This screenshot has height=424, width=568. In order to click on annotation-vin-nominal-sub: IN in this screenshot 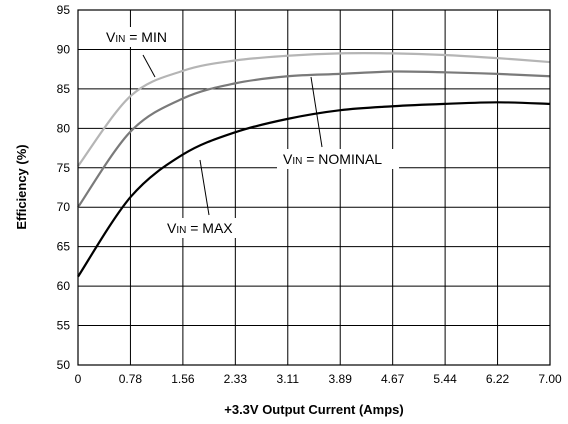, I will do `click(297, 161)`.